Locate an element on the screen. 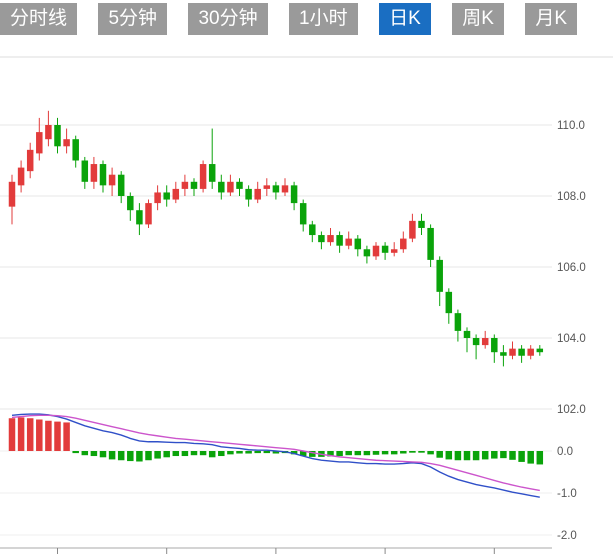 The height and width of the screenshot is (557, 613). macd-tick-label: -2.0 is located at coordinates (567, 536).